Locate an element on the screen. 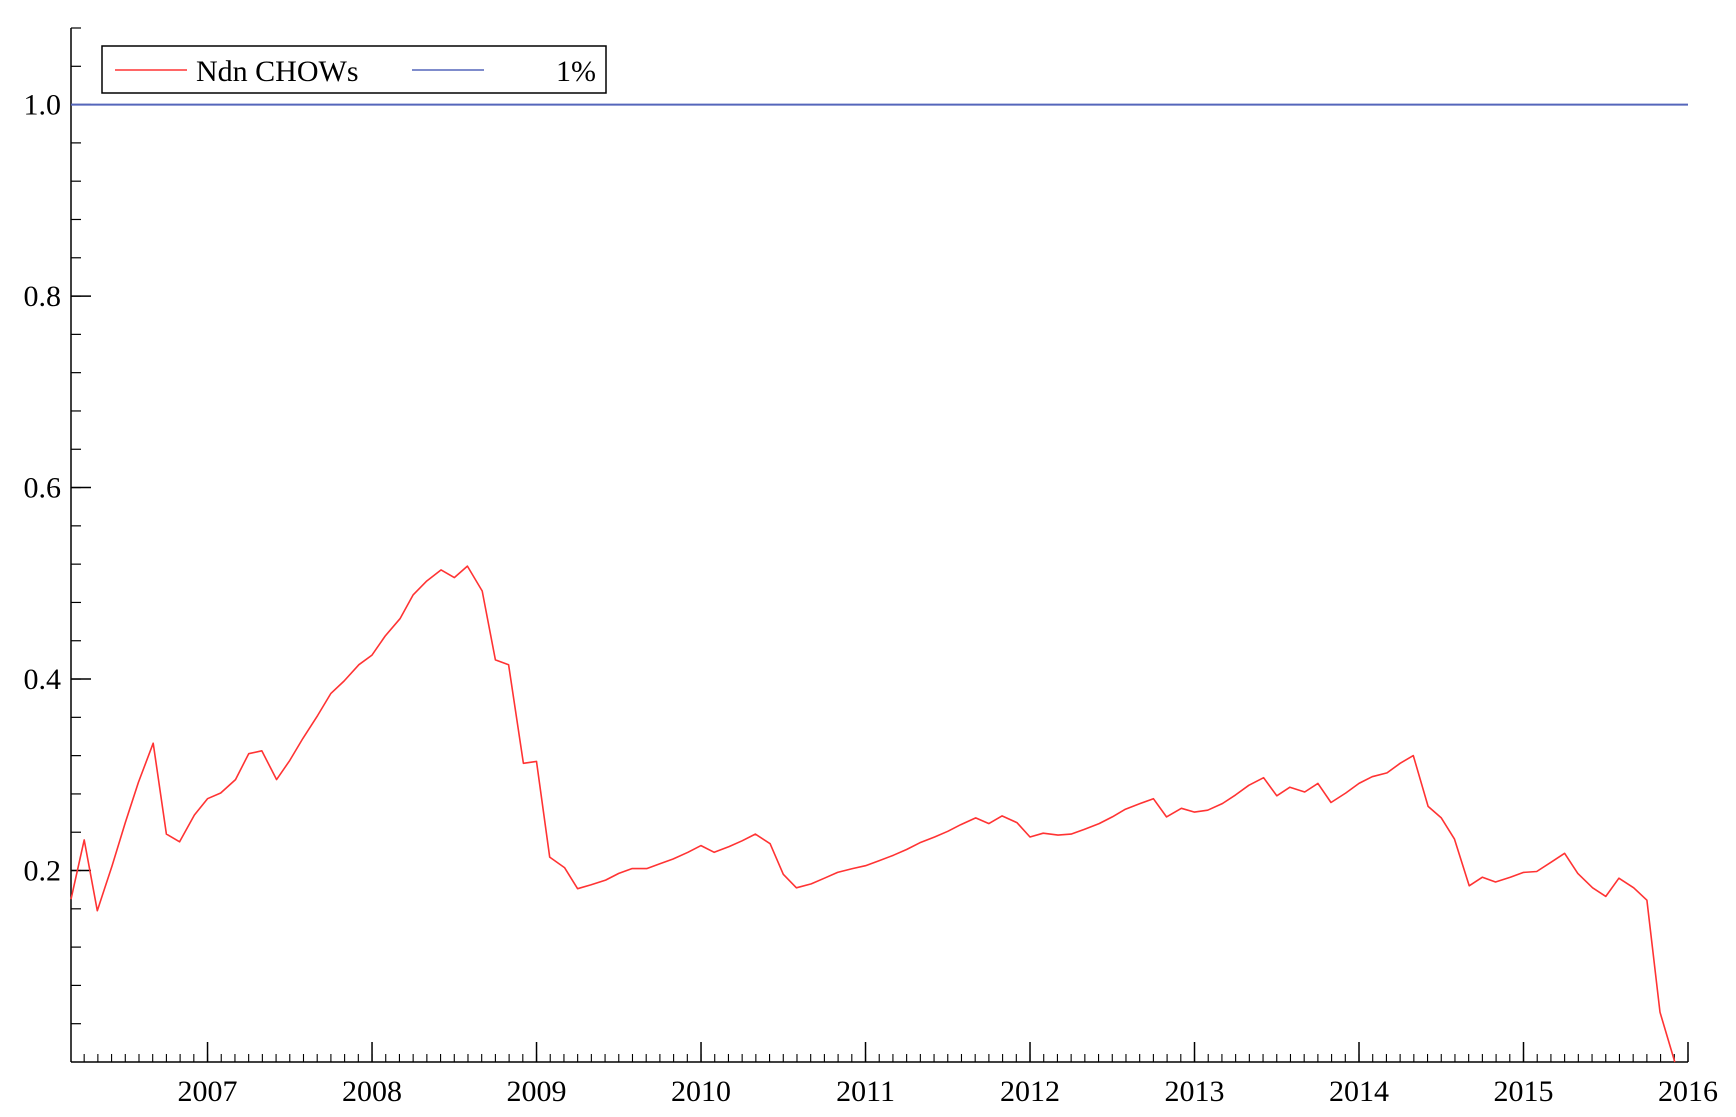 This screenshot has width=1736, height=1117. legend-label-ndn-chows: Ndn CHOWs is located at coordinates (277, 71).